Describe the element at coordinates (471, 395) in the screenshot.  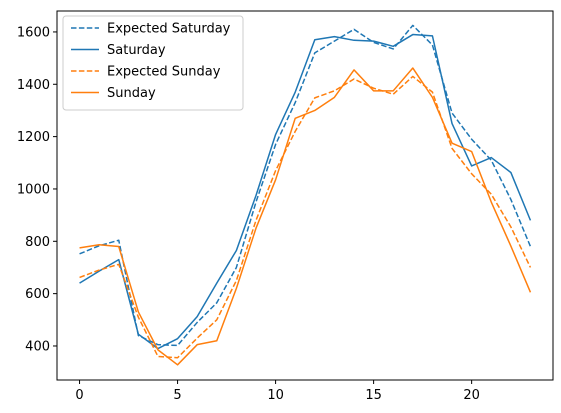
I see `x-tick-label: 20` at that location.